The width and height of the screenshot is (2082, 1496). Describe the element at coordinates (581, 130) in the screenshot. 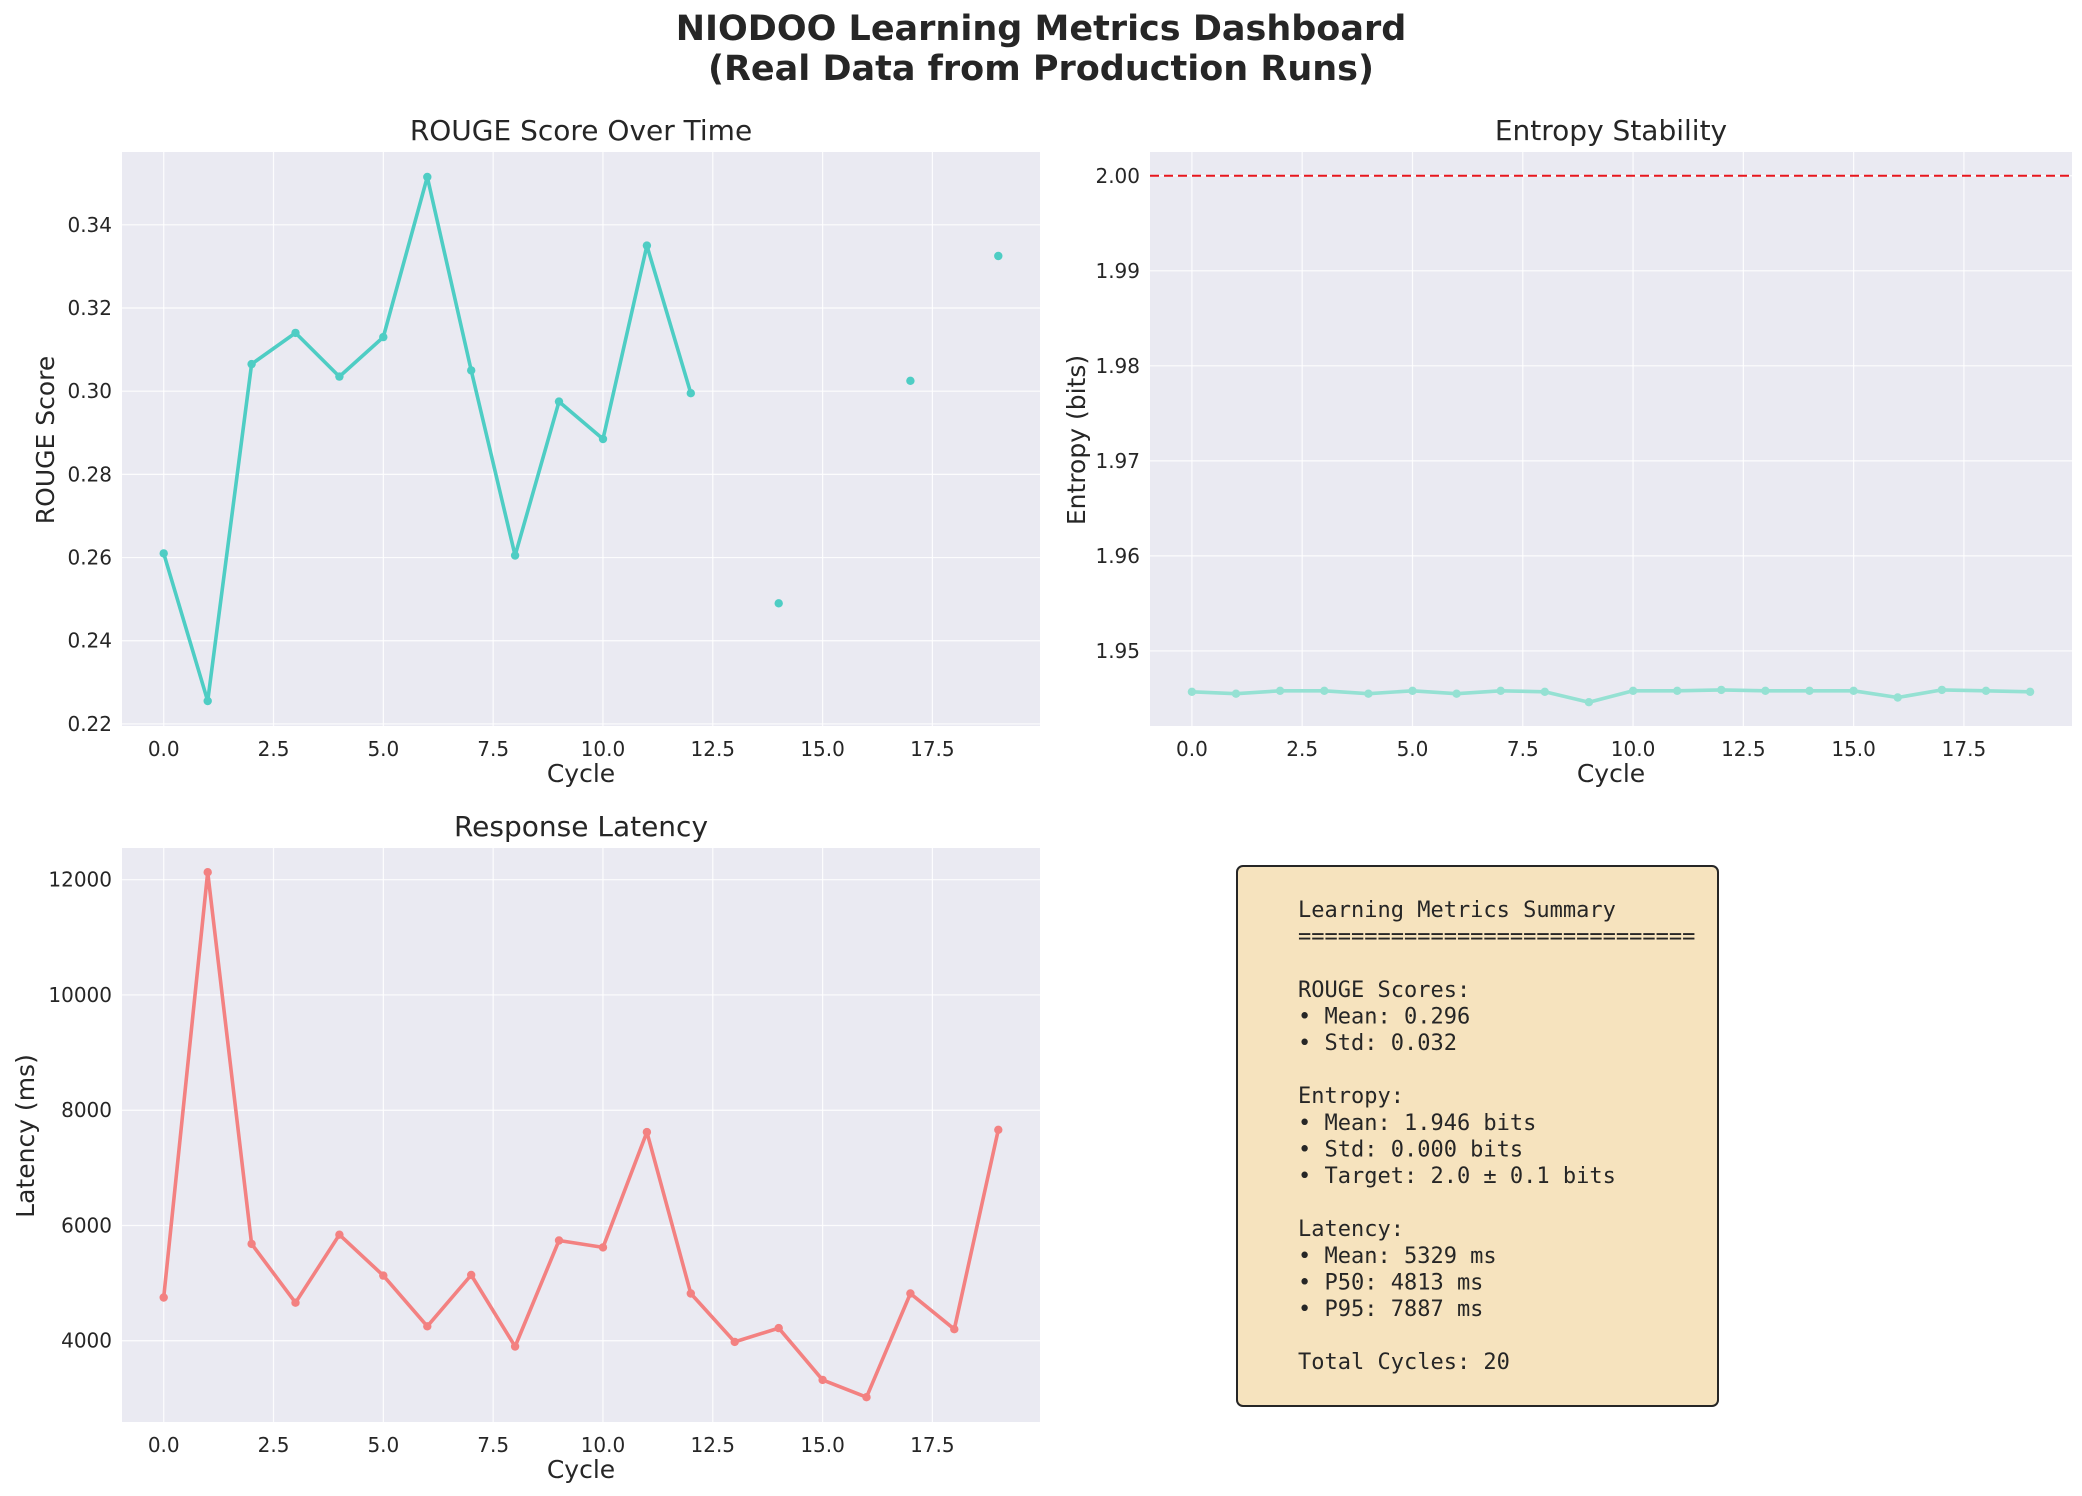

I see `rouge-chart-title: ROUGE Score Over Time` at that location.